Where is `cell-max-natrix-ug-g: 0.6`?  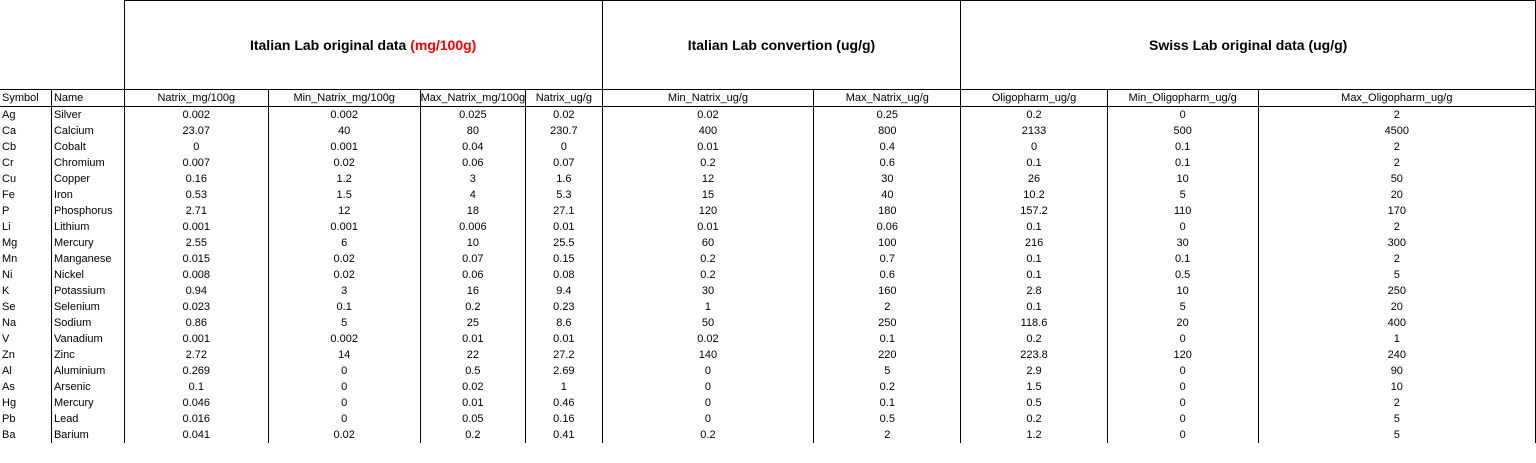 cell-max-natrix-ug-g: 0.6 is located at coordinates (887, 275).